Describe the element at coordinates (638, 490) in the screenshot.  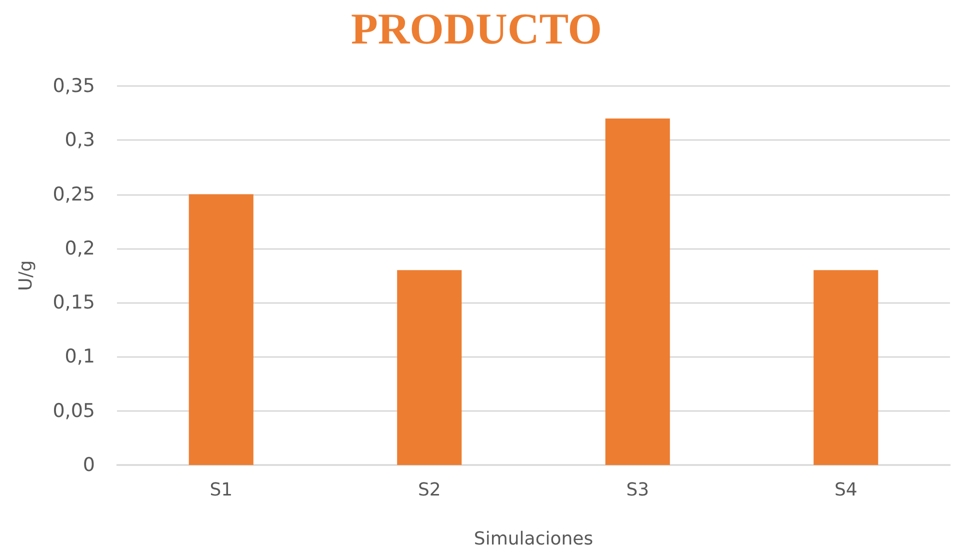
I see `x-tick-label: S3` at that location.